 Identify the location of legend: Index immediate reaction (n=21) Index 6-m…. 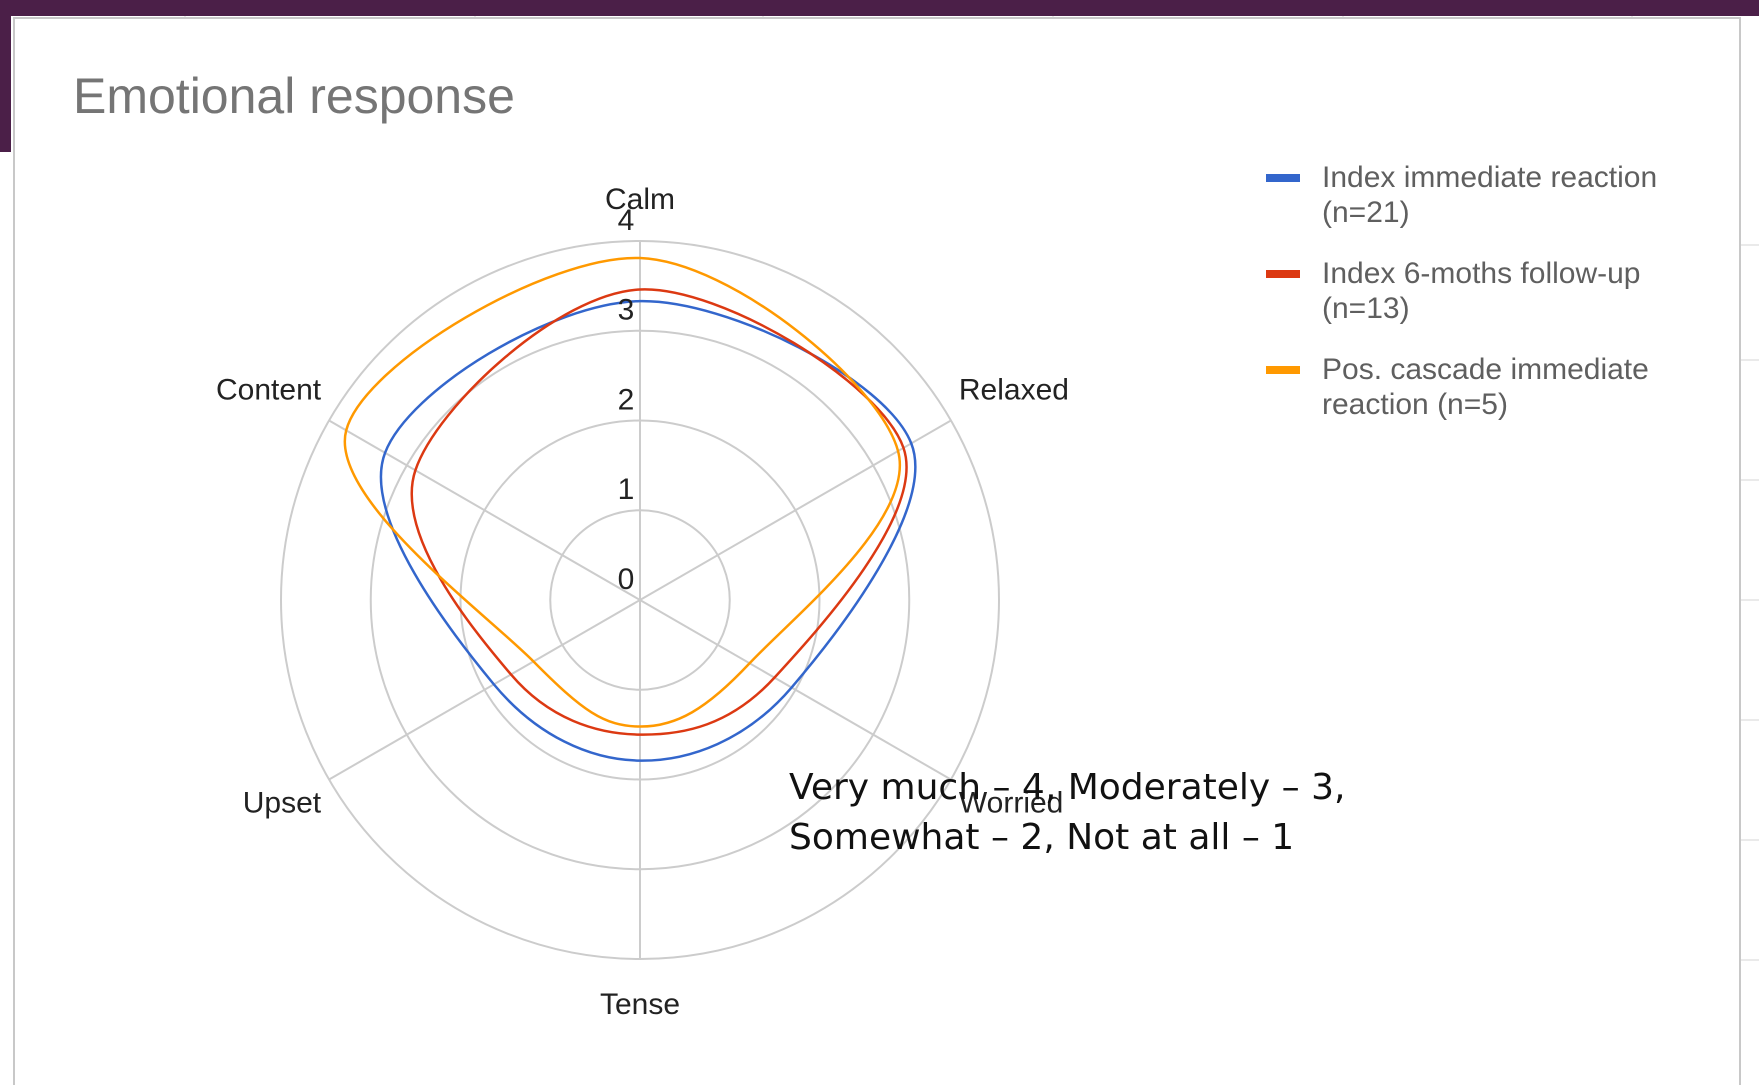
(1482, 304).